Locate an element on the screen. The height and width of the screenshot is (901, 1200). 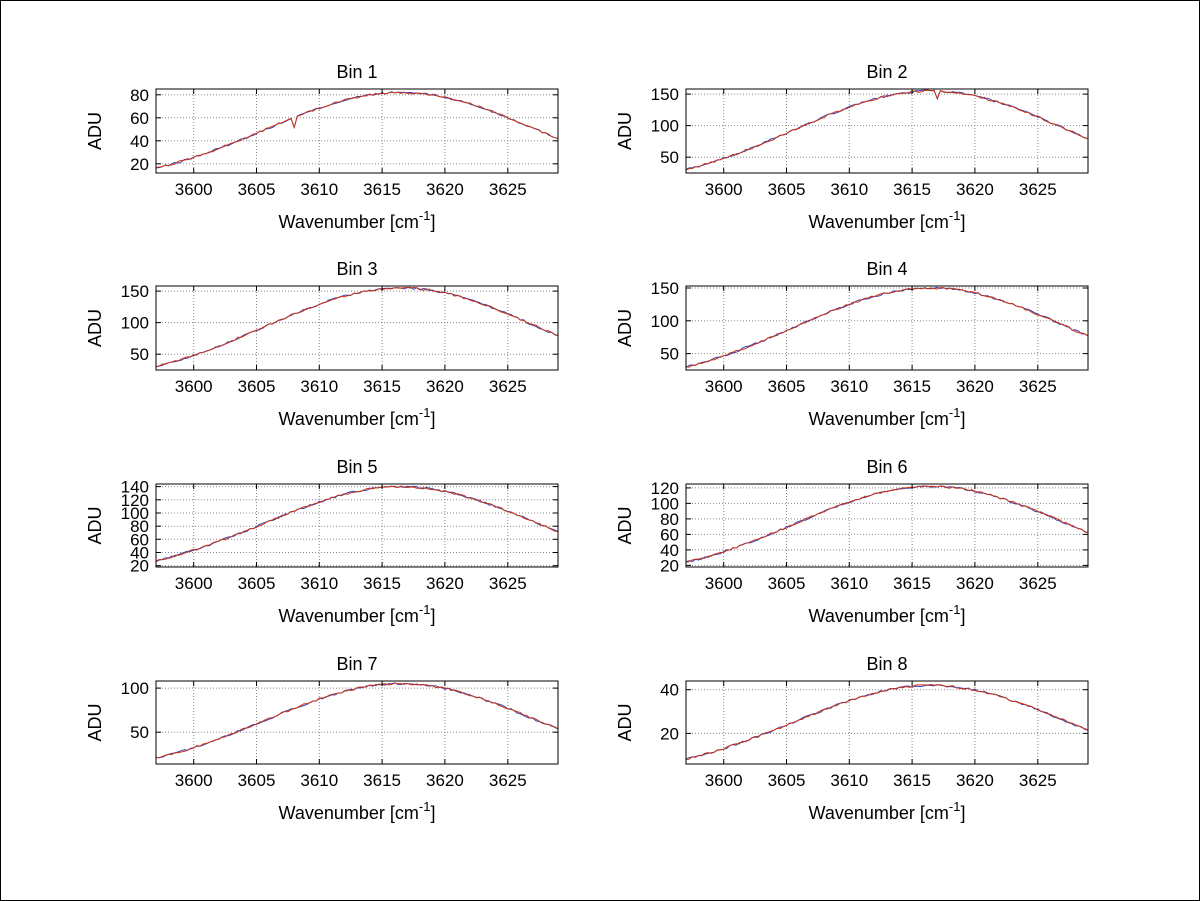
chart-title: Bin 5 is located at coordinates (356, 467).